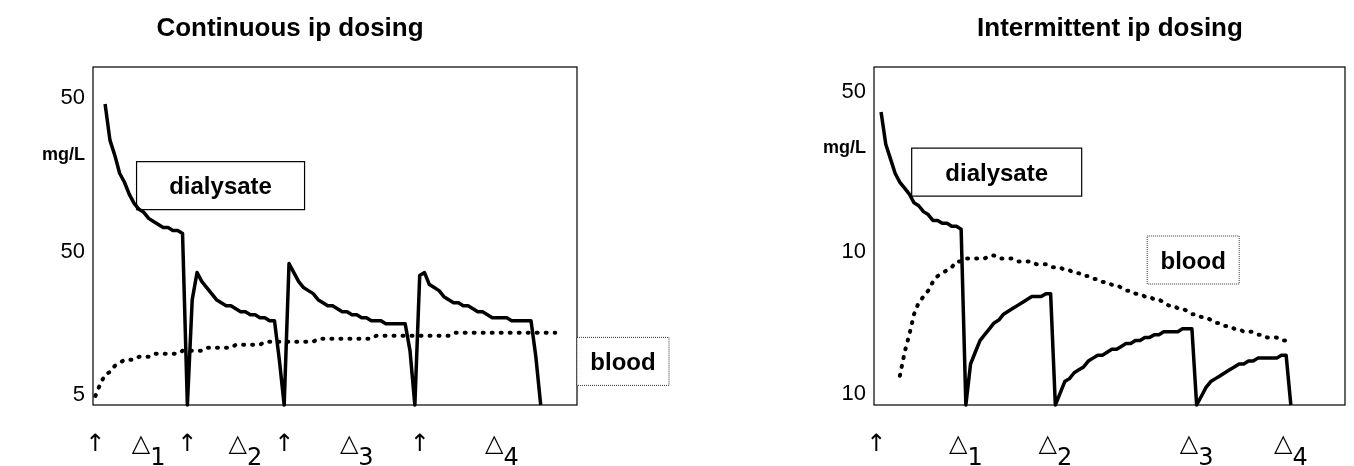 The width and height of the screenshot is (1354, 466). Describe the element at coordinates (290, 27) in the screenshot. I see `chart-title: Continuous ip dosing` at that location.